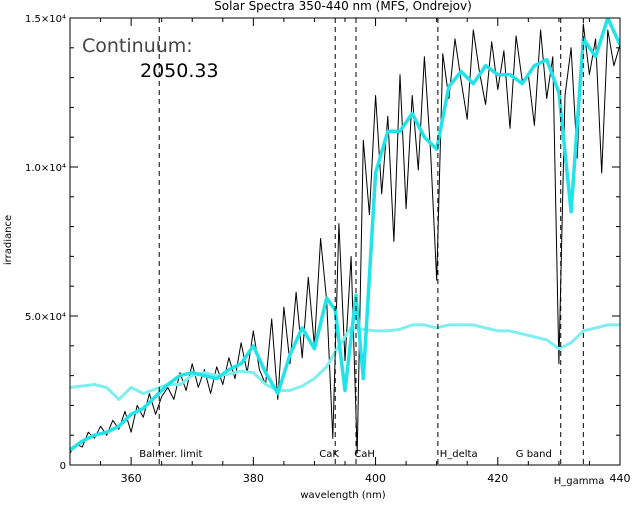 The height and width of the screenshot is (507, 637). What do you see at coordinates (63, 466) in the screenshot?
I see `y-tick-label: 0` at bounding box center [63, 466].